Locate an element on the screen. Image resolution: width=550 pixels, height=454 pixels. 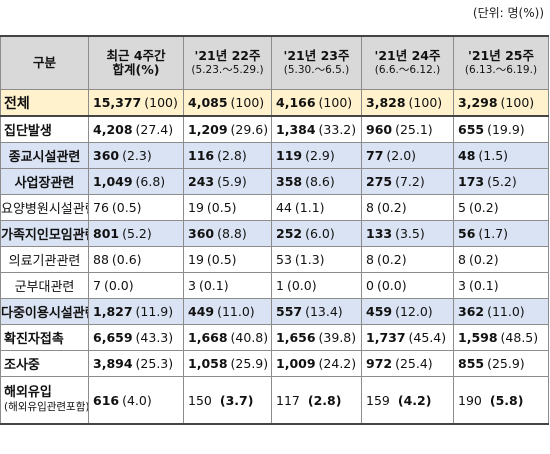
cell: 360 (8.8) is located at coordinates (227, 233).